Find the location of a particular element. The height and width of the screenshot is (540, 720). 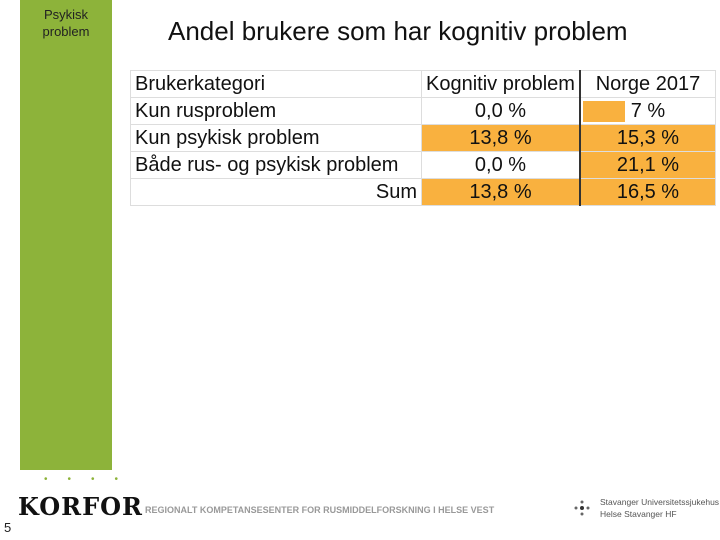

highlight is located at coordinates (603, 111).